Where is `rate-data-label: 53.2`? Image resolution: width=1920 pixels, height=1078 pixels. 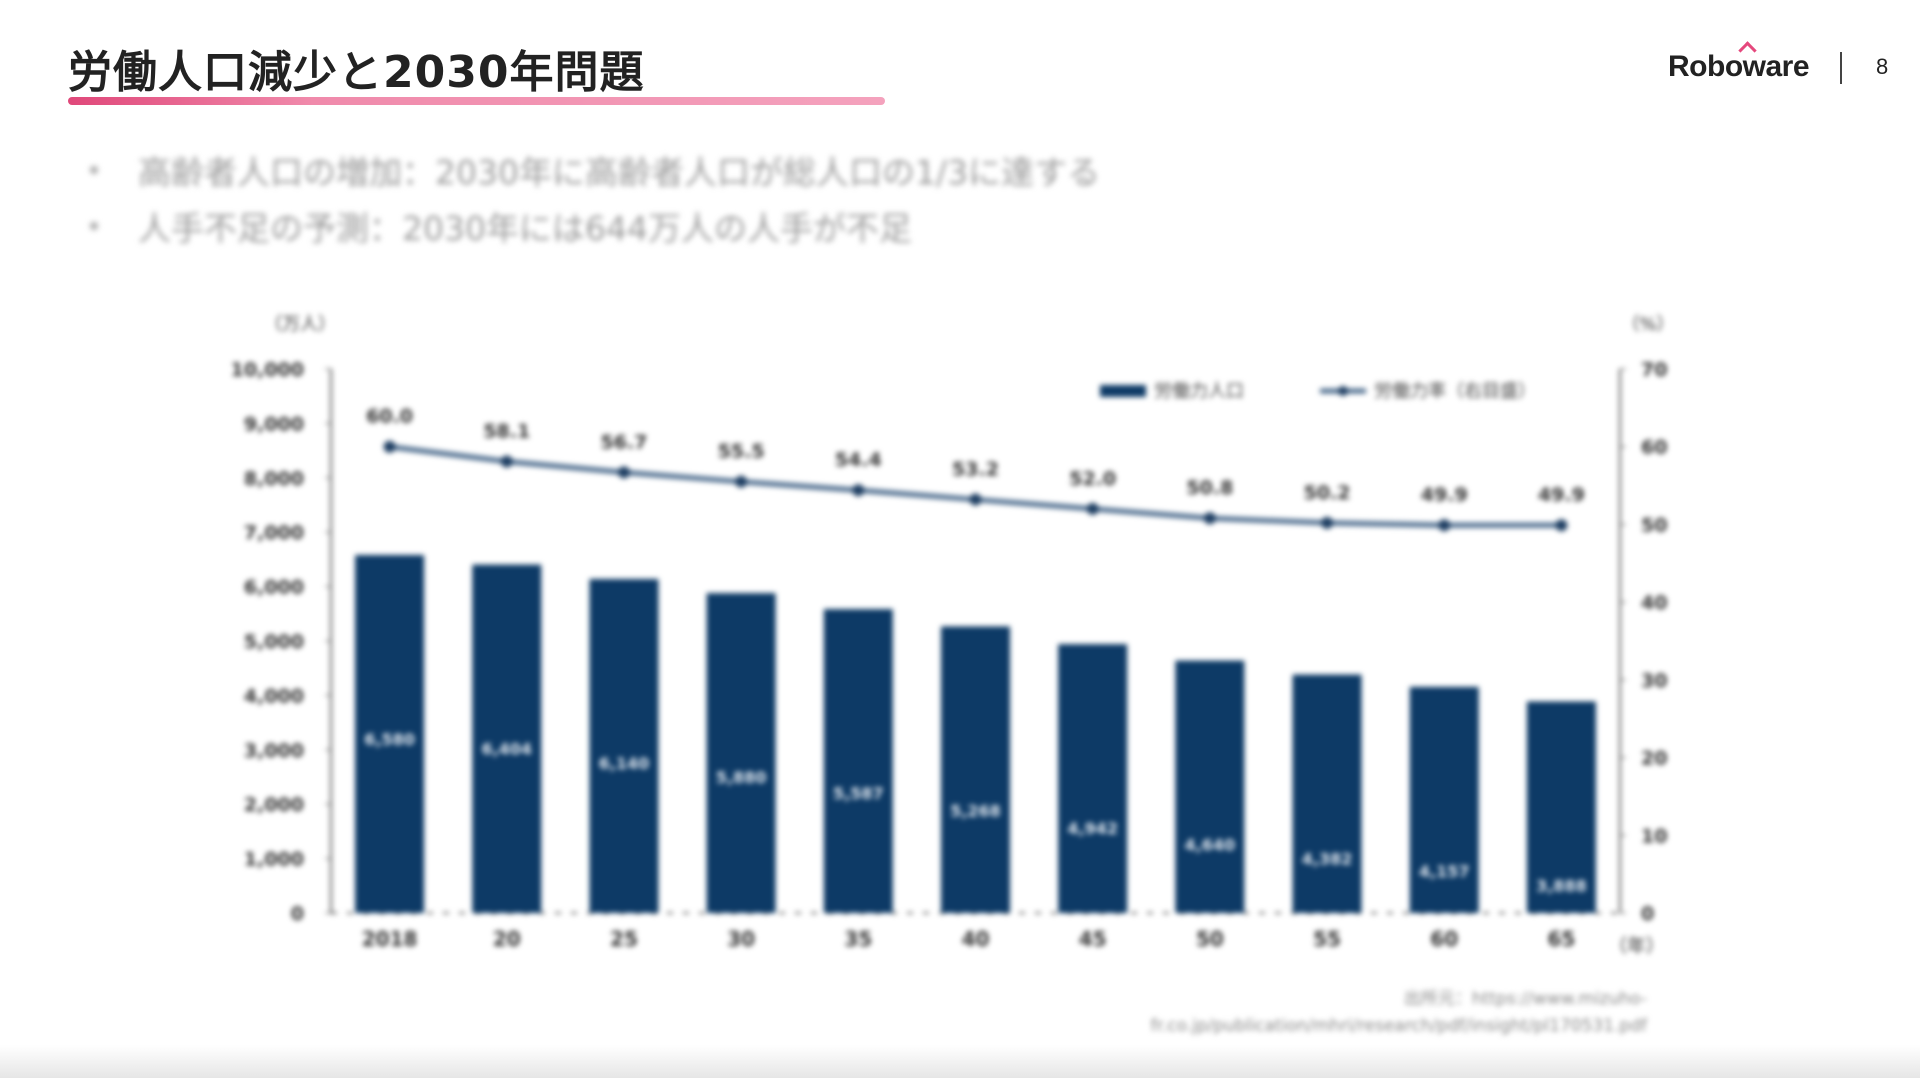
rate-data-label: 53.2 is located at coordinates (975, 470).